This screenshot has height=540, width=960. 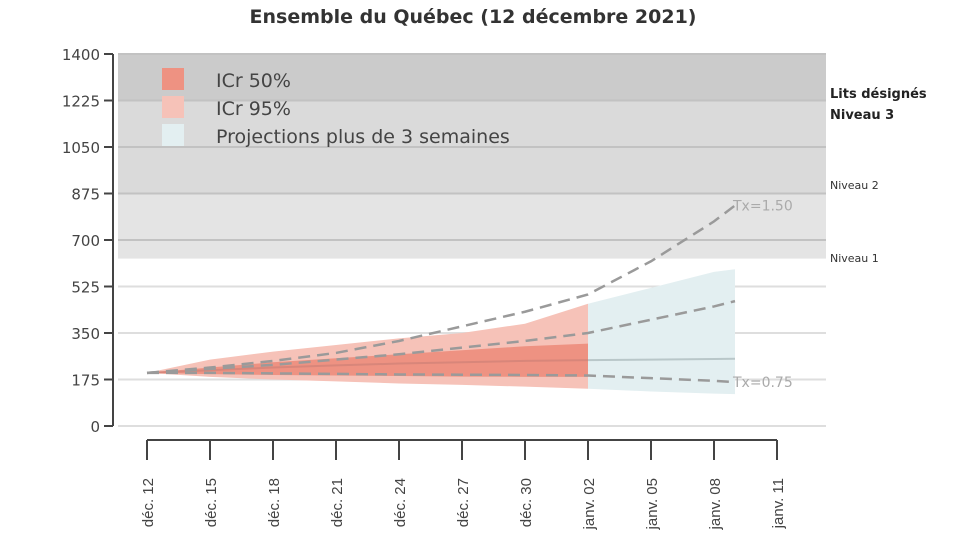 I want to click on x-tick-label: déc. 18, so click(x=274, y=502).